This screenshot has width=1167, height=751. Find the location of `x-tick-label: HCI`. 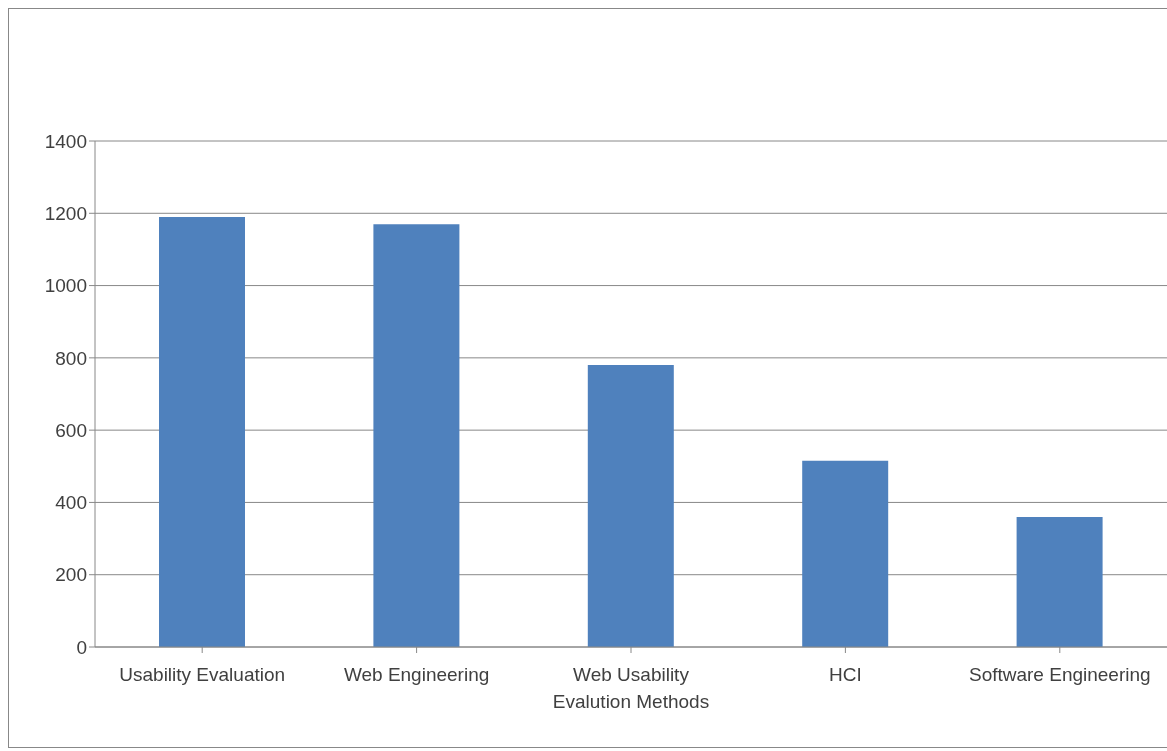

x-tick-label: HCI is located at coordinates (845, 674).